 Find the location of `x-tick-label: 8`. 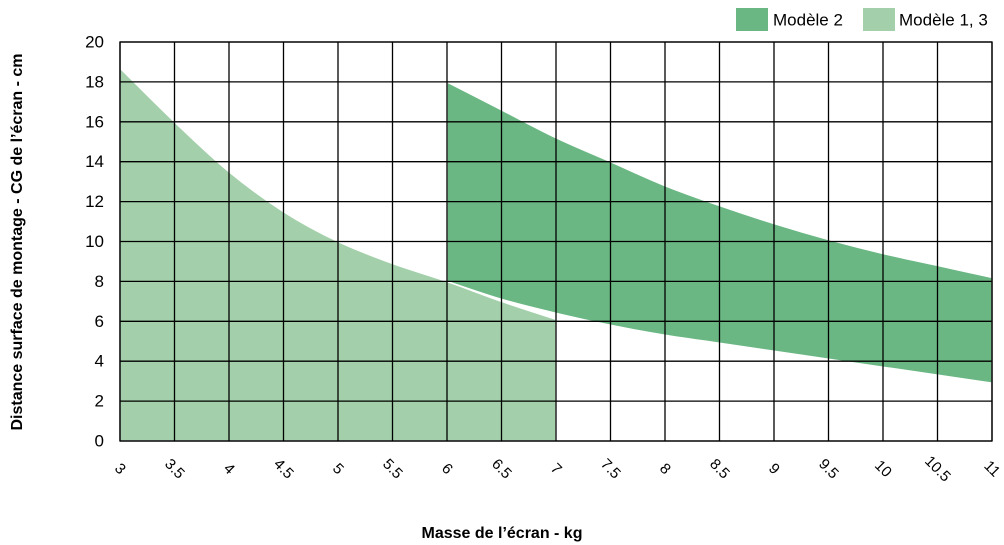

x-tick-label: 8 is located at coordinates (665, 469).